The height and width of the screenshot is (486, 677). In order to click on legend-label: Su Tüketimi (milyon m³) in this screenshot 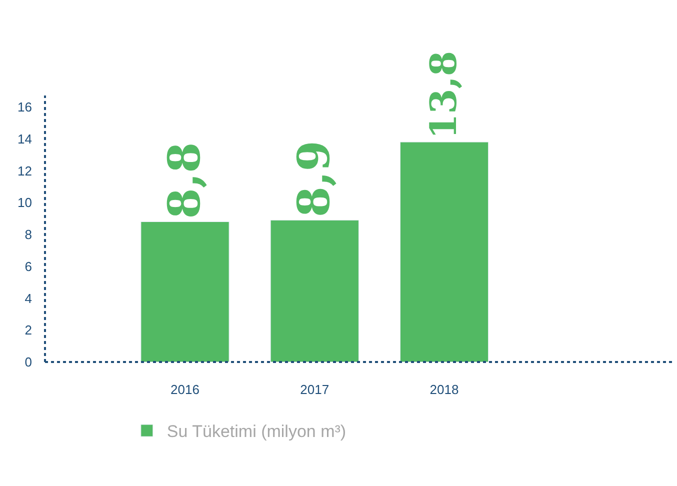, I will do `click(256, 432)`.